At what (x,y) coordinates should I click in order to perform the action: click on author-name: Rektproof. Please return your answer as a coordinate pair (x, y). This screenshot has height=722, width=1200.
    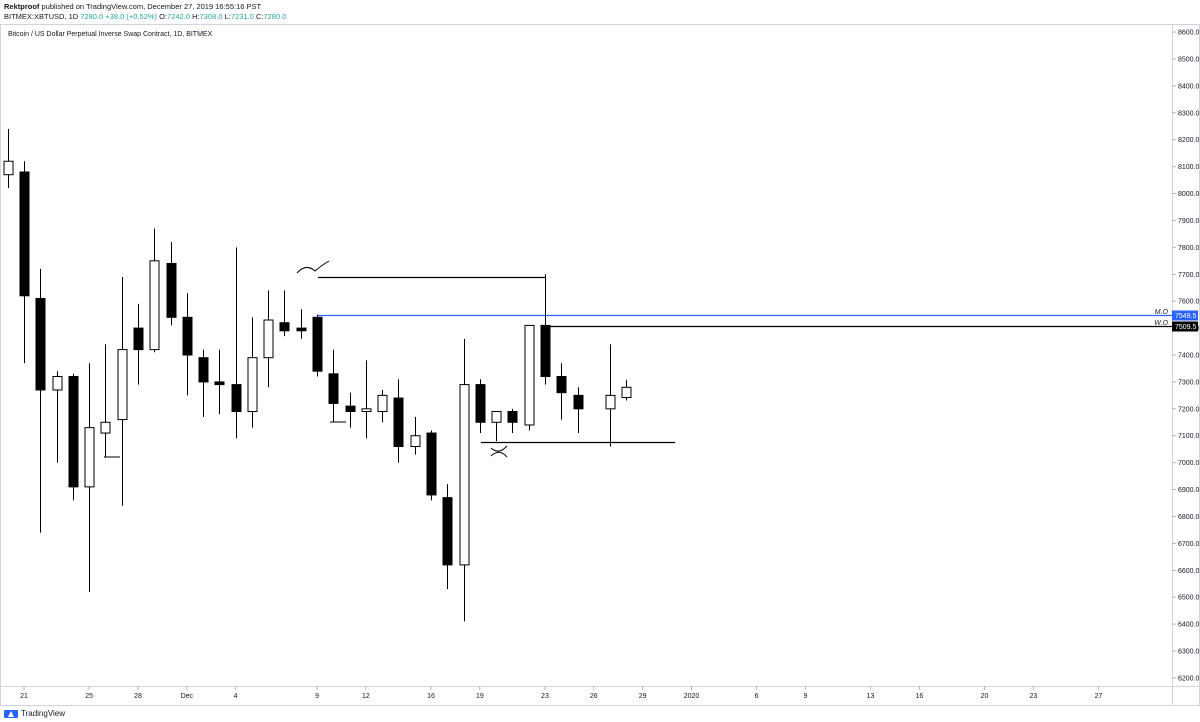
    Looking at the image, I should click on (22, 6).